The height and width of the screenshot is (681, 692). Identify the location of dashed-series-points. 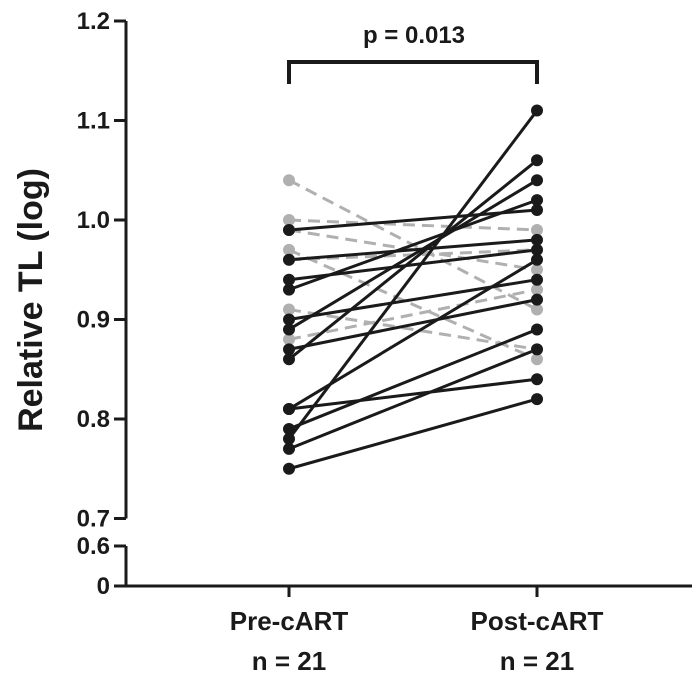
(413, 270).